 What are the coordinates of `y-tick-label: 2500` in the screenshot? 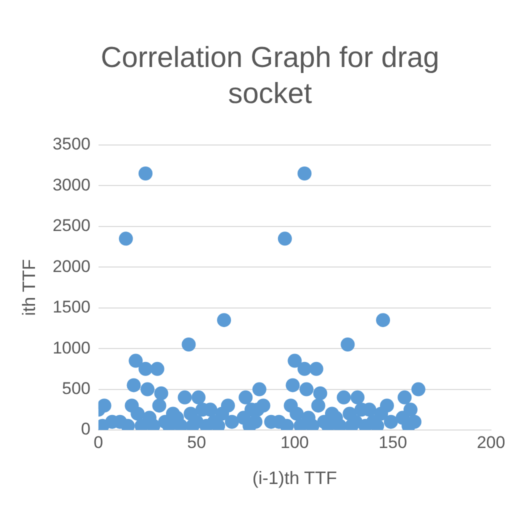 It's located at (71, 226).